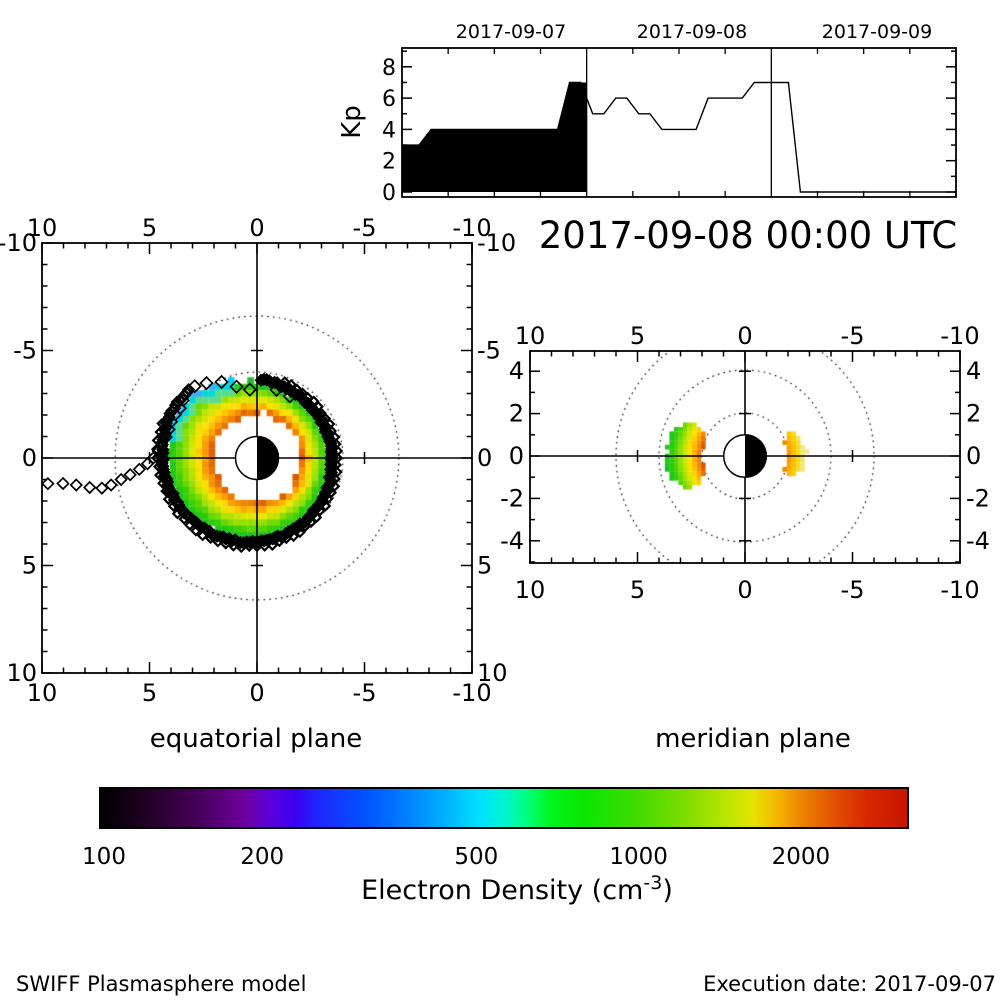 The height and width of the screenshot is (1000, 1000). What do you see at coordinates (471, 693) in the screenshot?
I see `eq-bottom-tick-label: -10` at bounding box center [471, 693].